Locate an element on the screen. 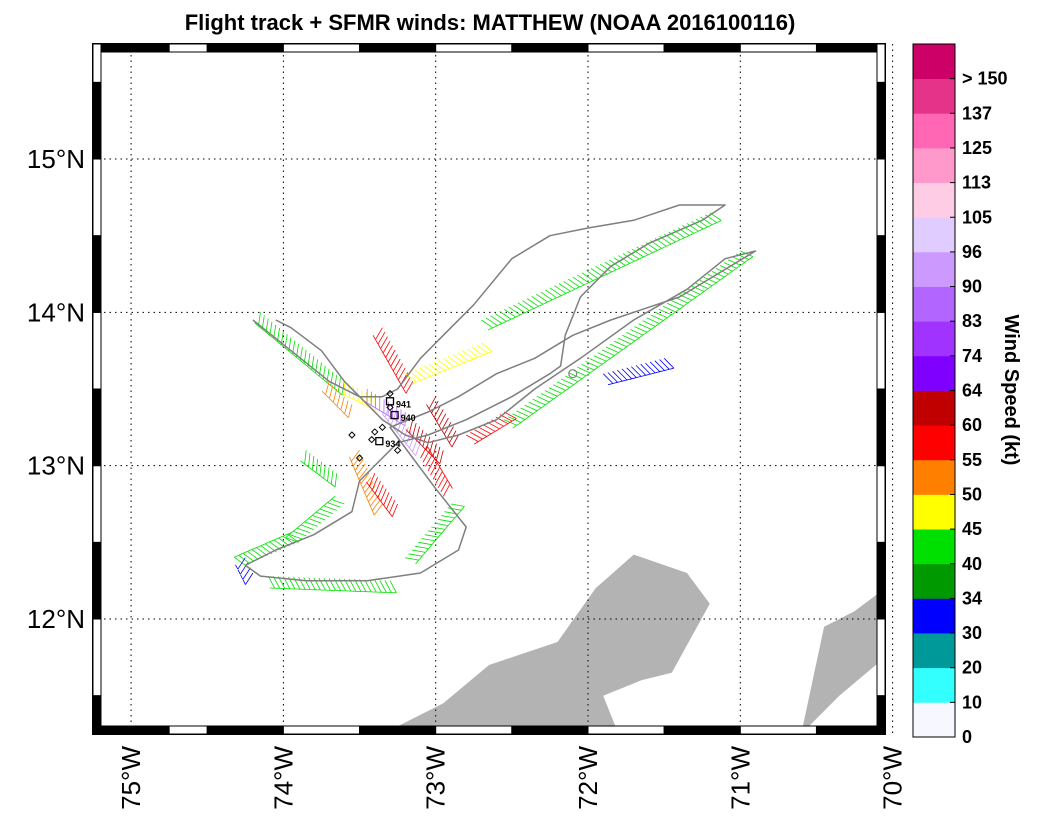 This screenshot has width=1052, height=833. frame-ticks-right is located at coordinates (881, 580).